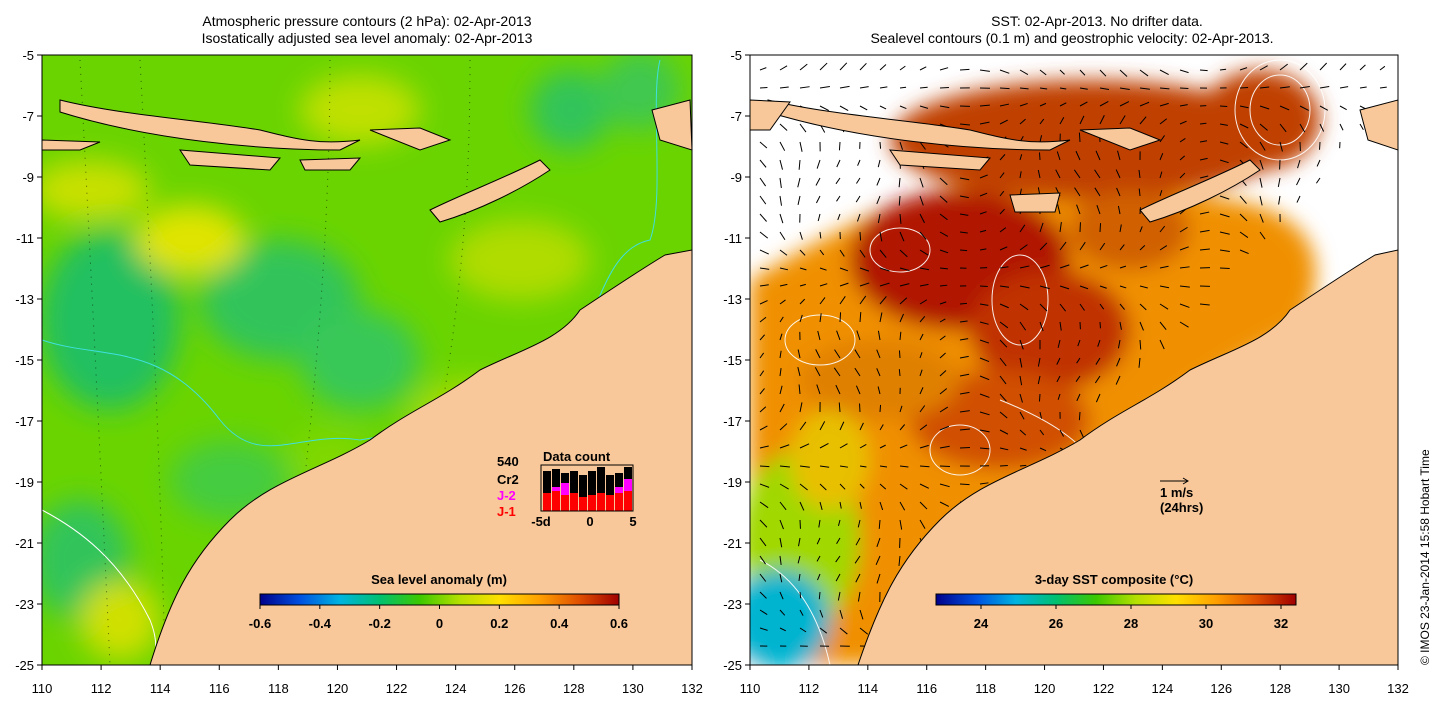 Image resolution: width=1440 pixels, height=715 pixels. I want to click on sst-colorbar-tick-label: 28, so click(1131, 623).